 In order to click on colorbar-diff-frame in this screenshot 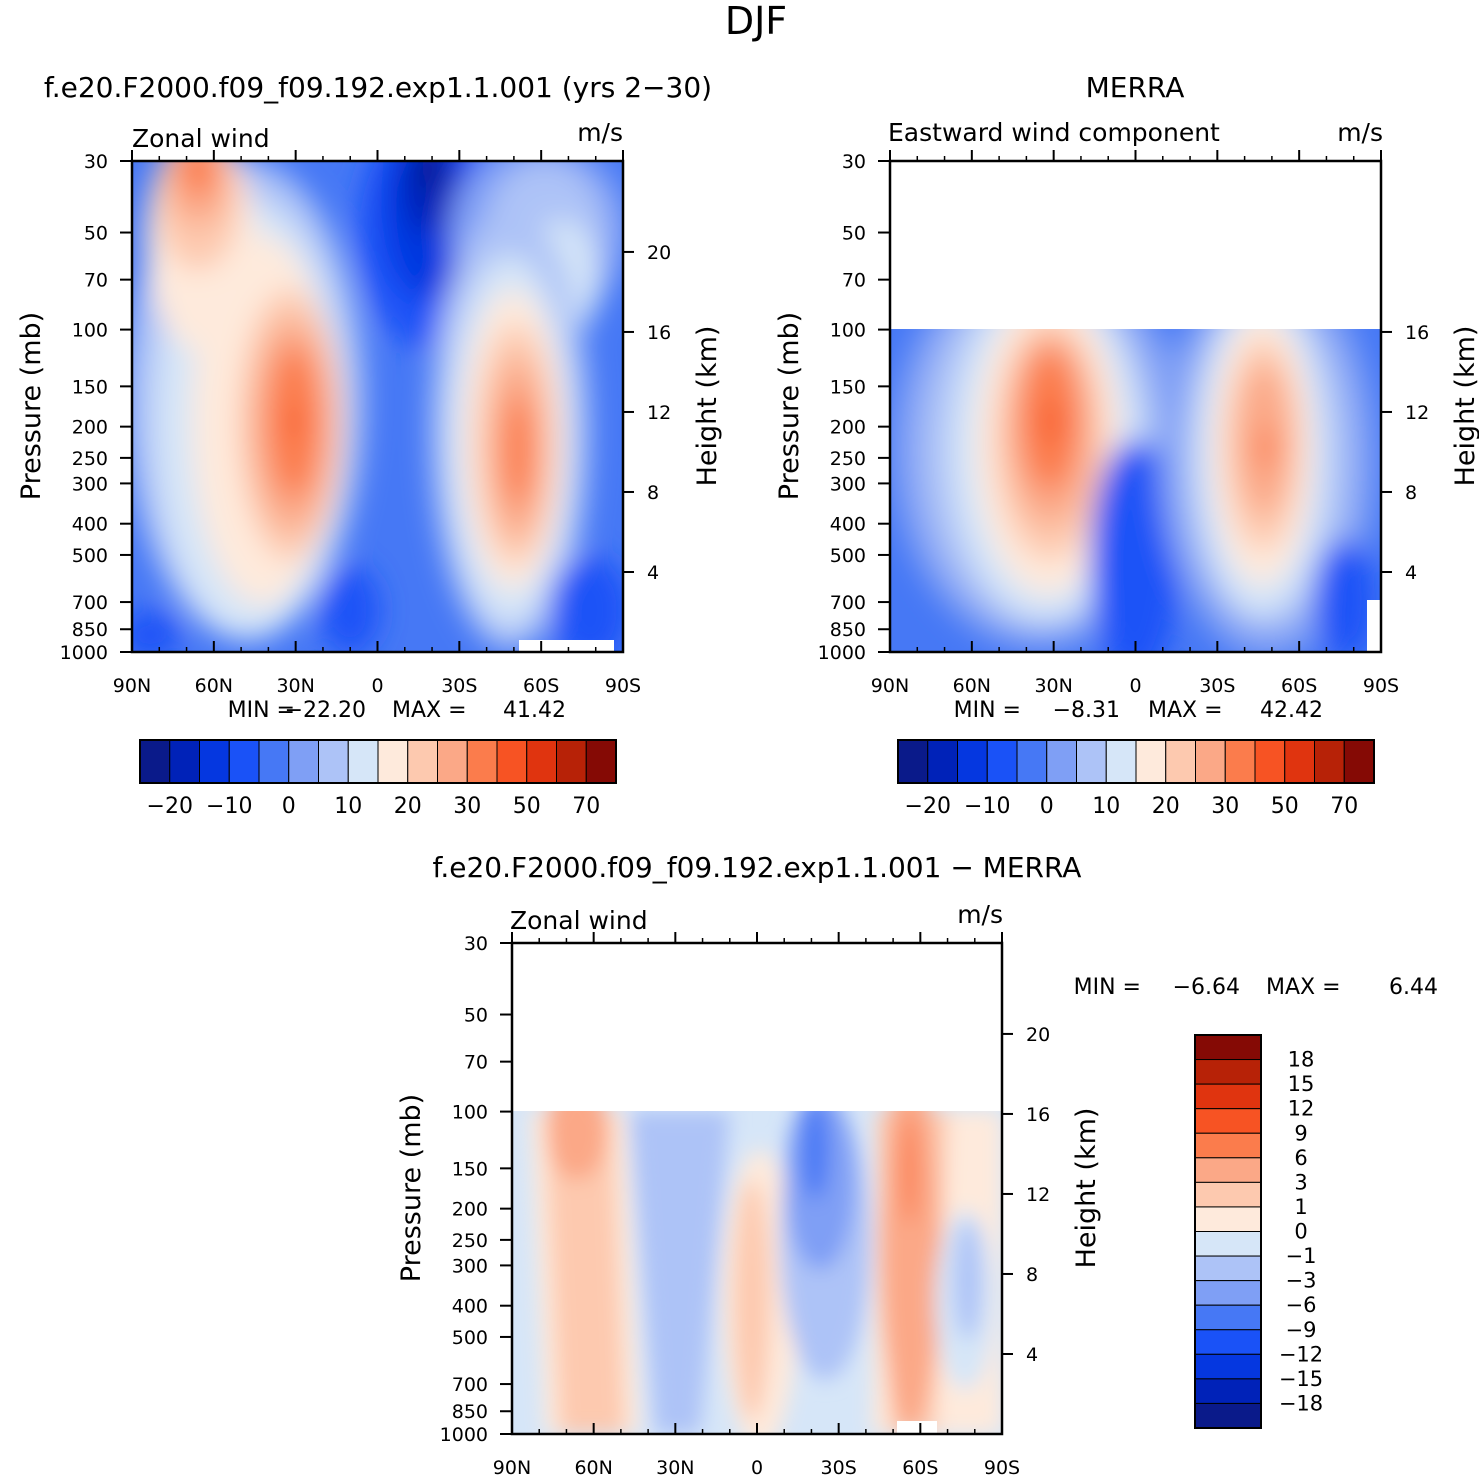, I will do `click(1228, 1231)`.